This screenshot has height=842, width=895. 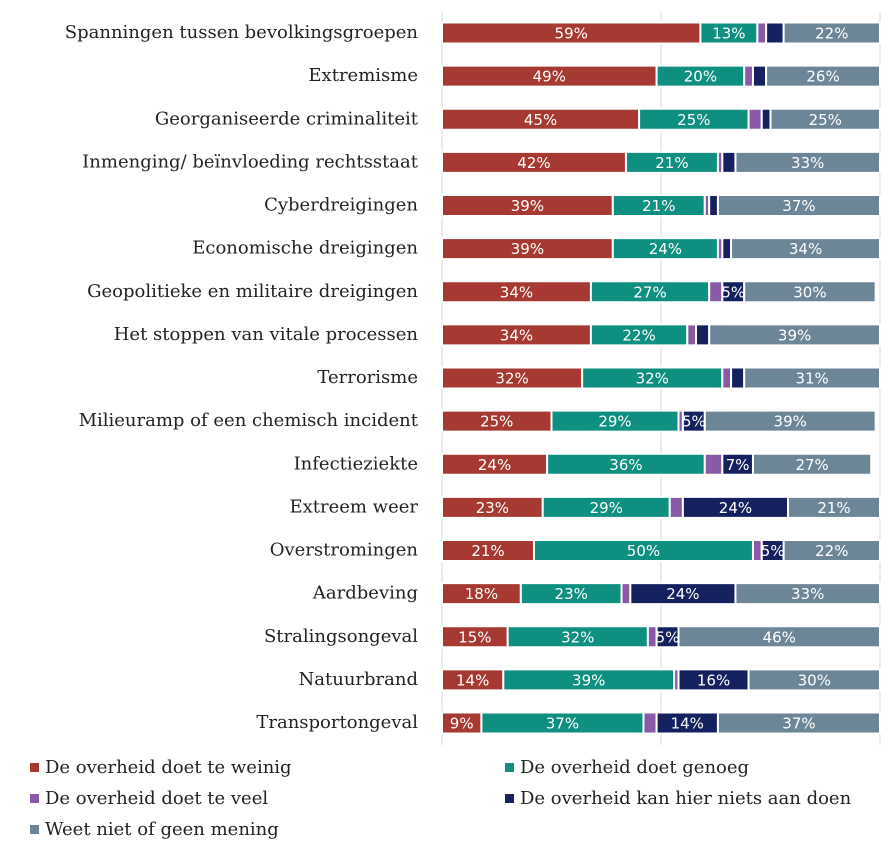 What do you see at coordinates (305, 248) in the screenshot?
I see `category-label: Economische dreigingen` at bounding box center [305, 248].